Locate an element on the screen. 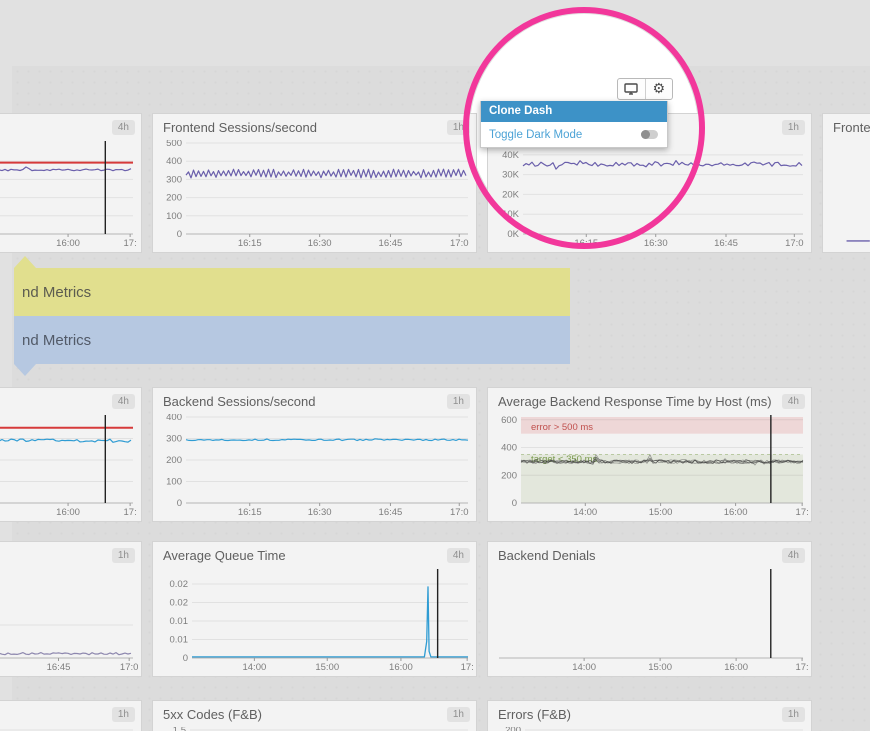 The height and width of the screenshot is (731, 870). svg-text: error > 500 ms is located at coordinates (562, 427).